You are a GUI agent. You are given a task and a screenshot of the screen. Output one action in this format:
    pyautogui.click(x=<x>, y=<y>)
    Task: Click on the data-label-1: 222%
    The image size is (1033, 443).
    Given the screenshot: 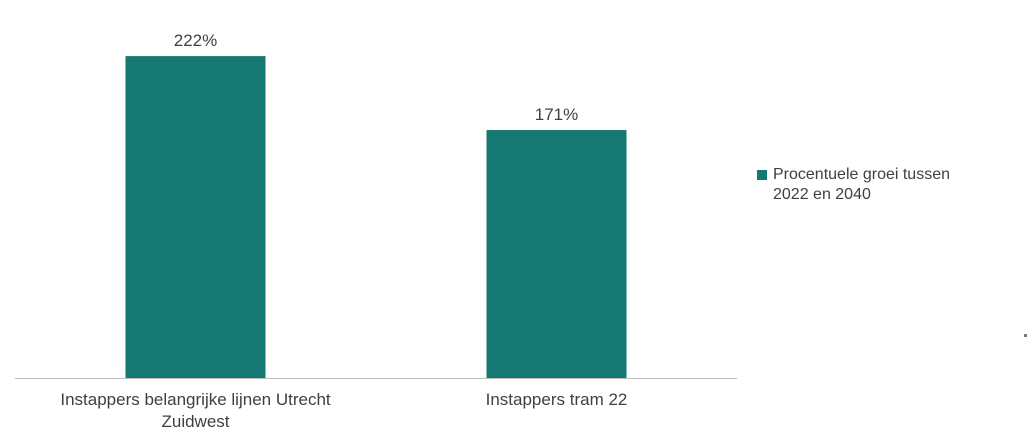 What is the action you would take?
    pyautogui.click(x=195, y=40)
    